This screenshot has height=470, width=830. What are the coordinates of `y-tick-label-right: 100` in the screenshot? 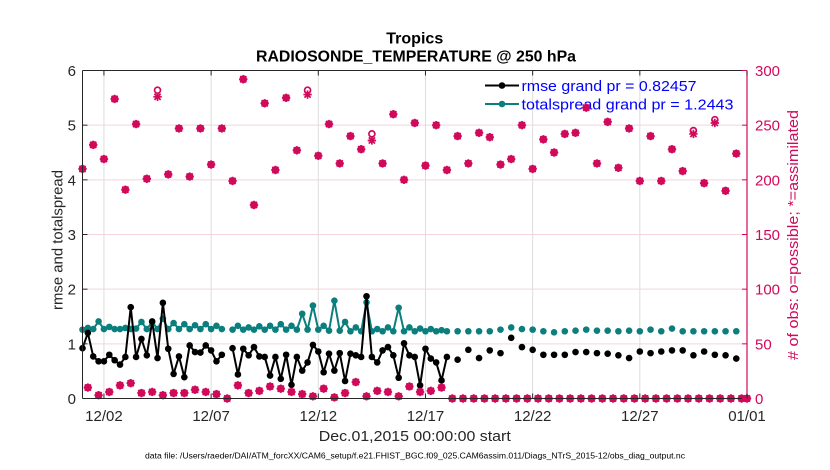 It's located at (767, 290).